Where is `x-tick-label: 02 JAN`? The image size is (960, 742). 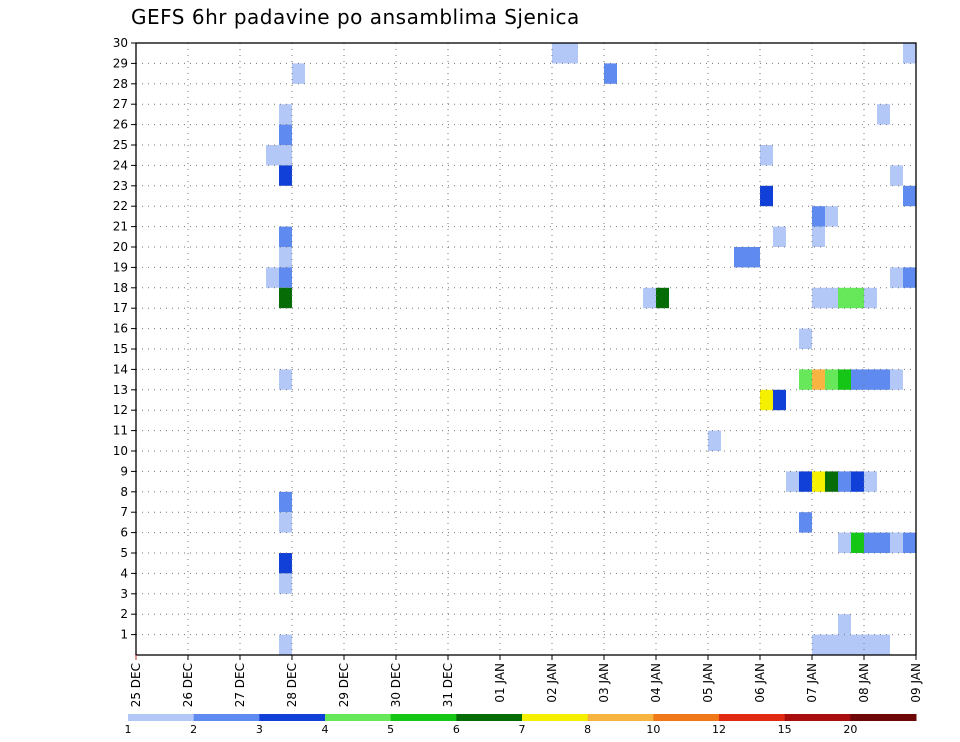
x-tick-label: 02 JAN is located at coordinates (552, 683).